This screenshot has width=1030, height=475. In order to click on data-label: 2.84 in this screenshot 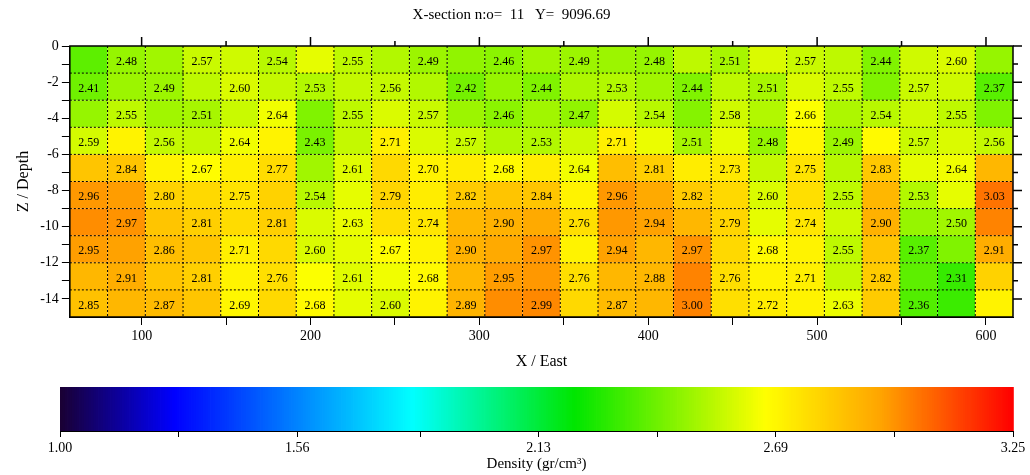, I will do `click(126, 169)`.